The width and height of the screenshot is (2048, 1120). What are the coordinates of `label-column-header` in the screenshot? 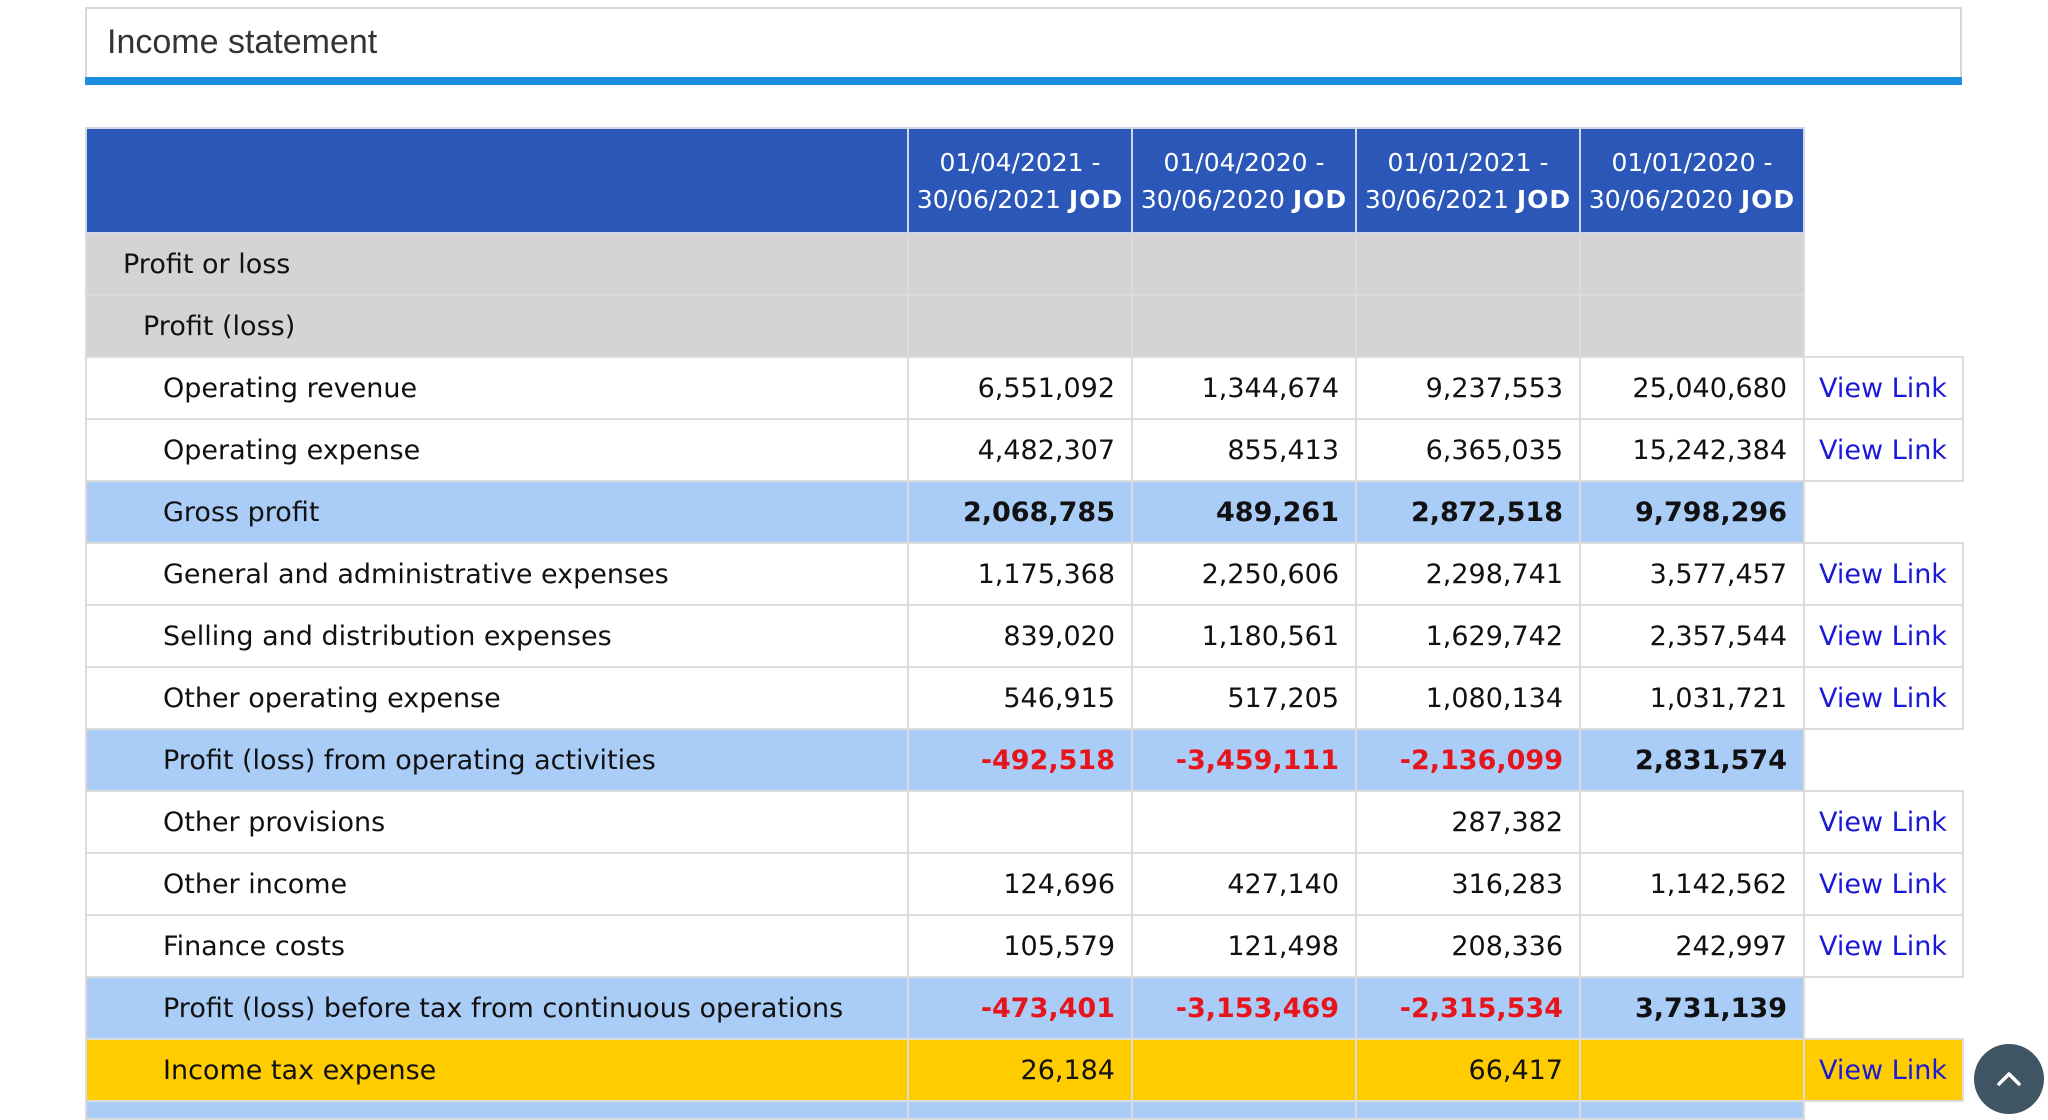 It's located at (497, 180).